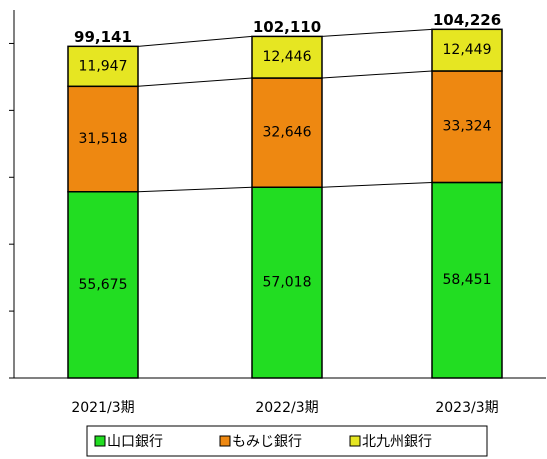  I want to click on value-label: 11,947, so click(103, 66).